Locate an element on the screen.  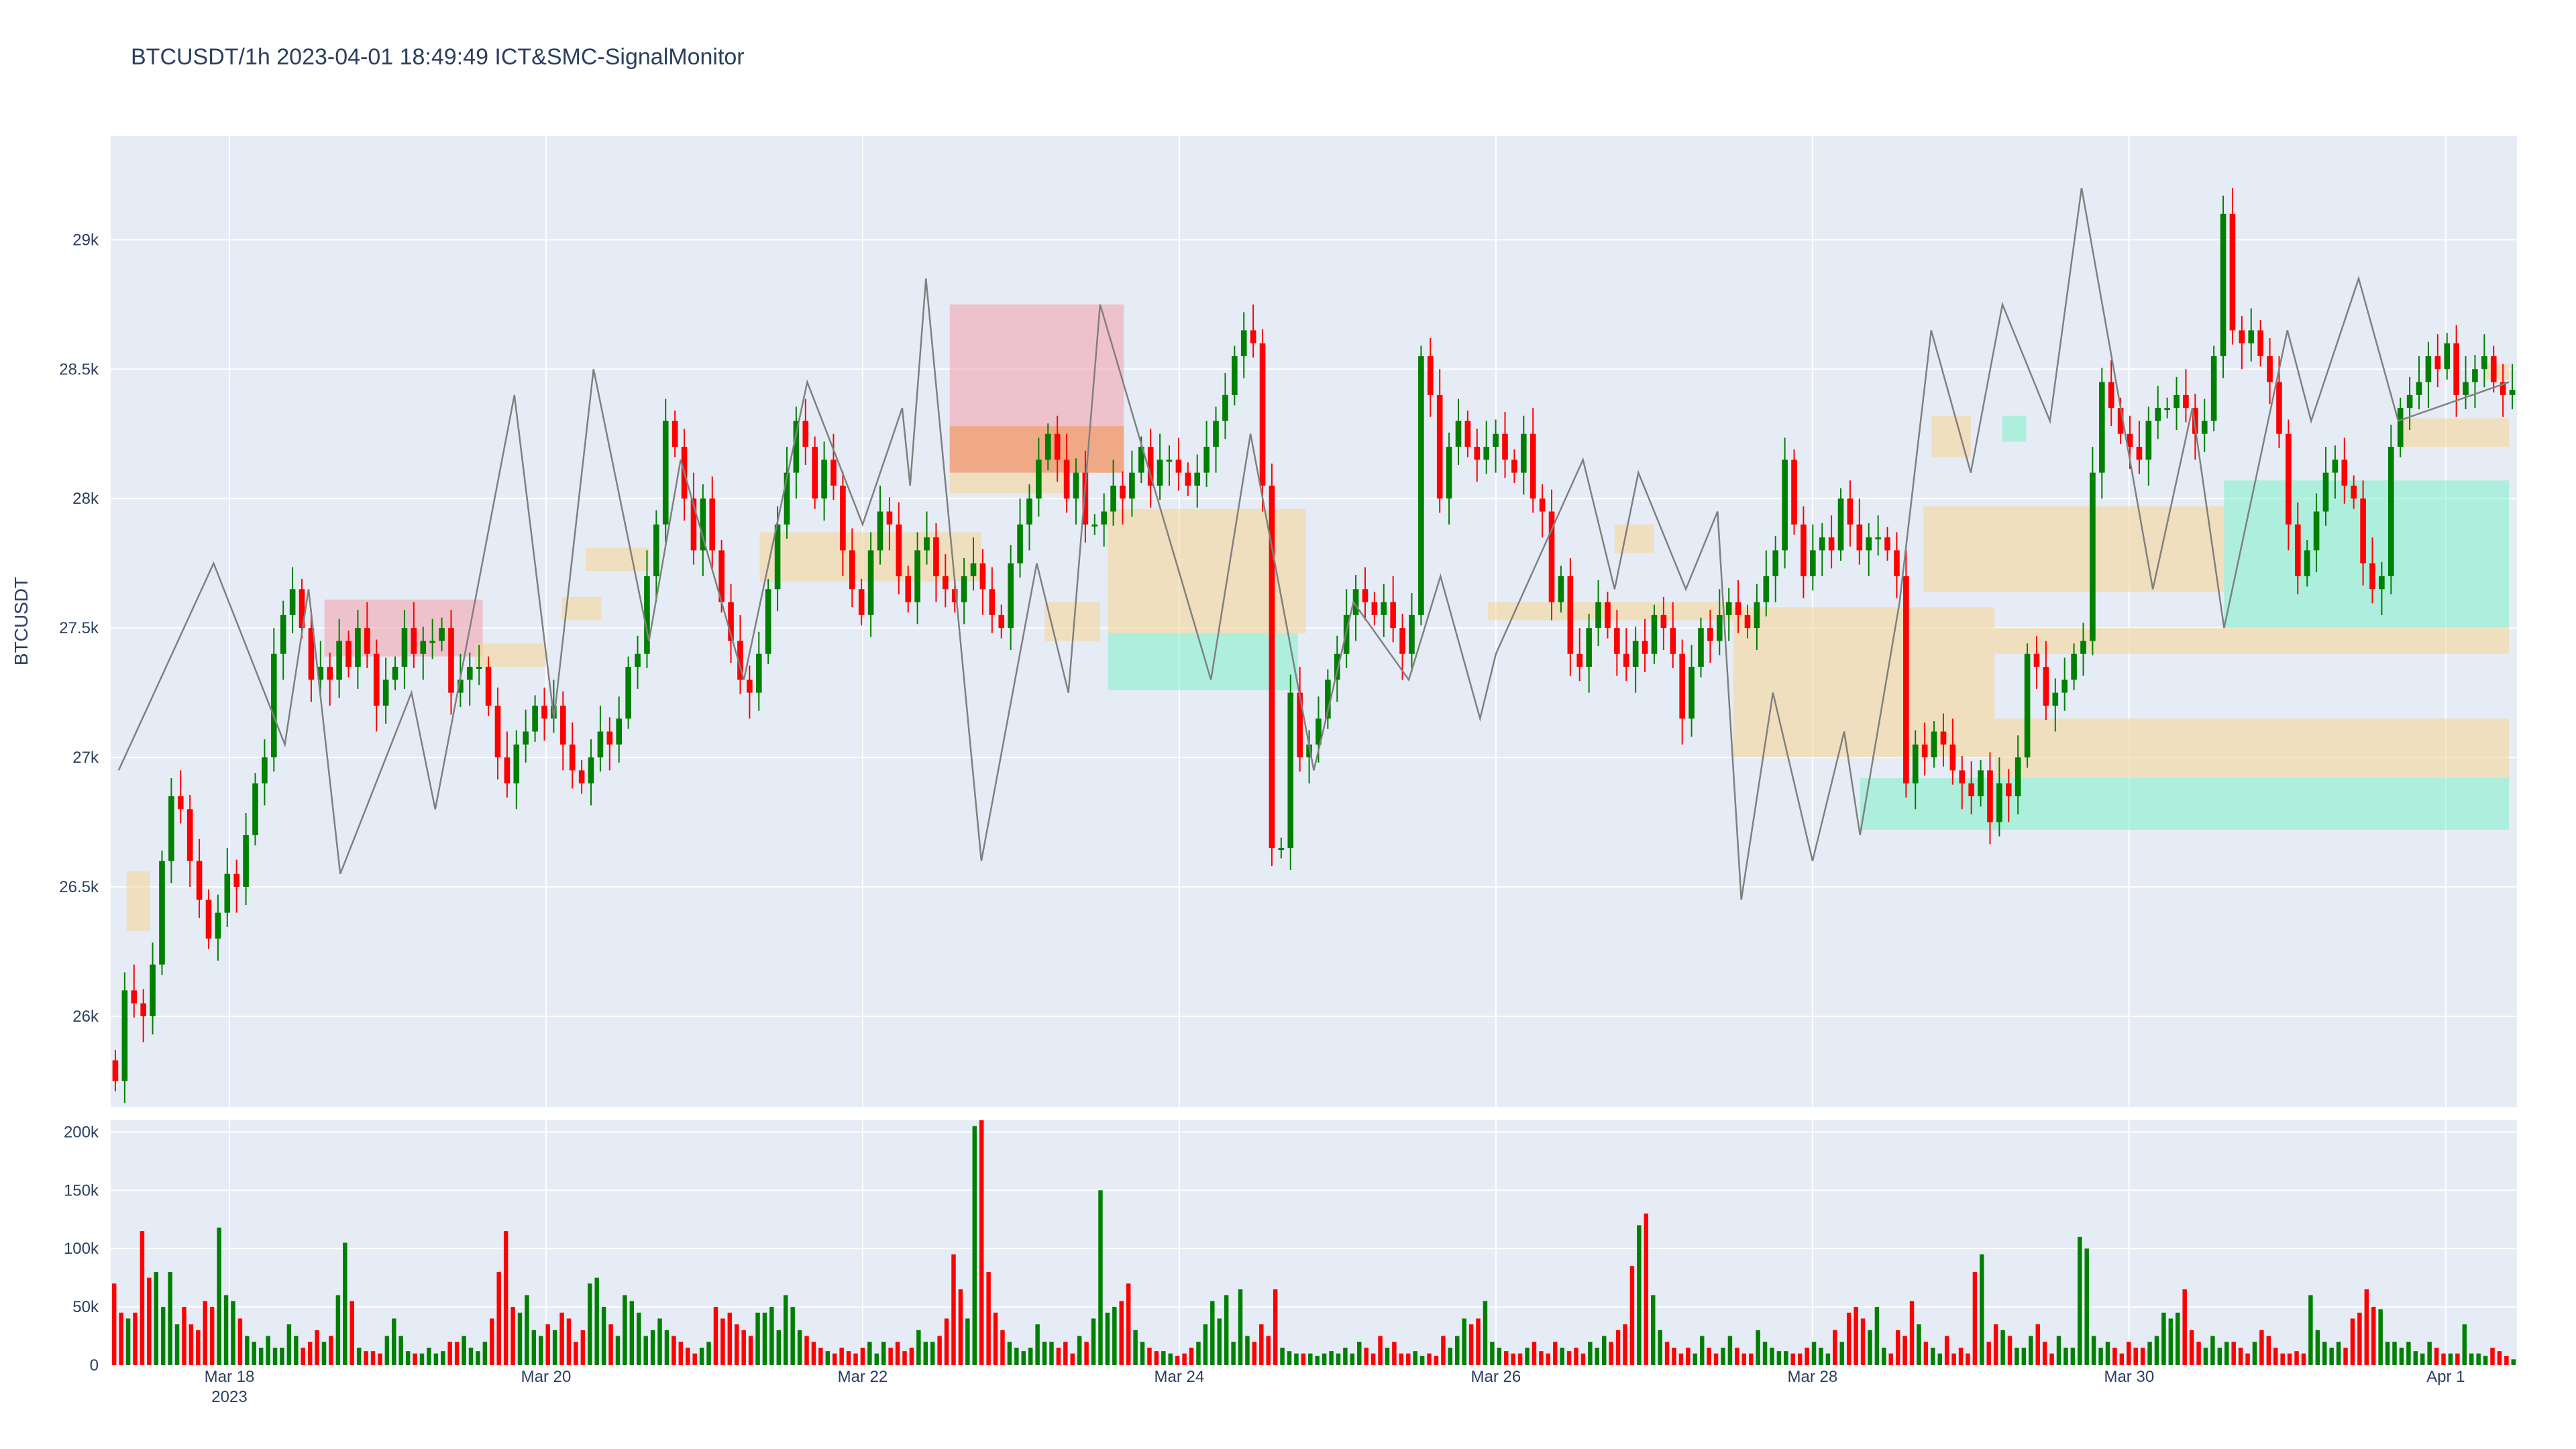
volume-tick-label: 150k is located at coordinates (81, 1190).